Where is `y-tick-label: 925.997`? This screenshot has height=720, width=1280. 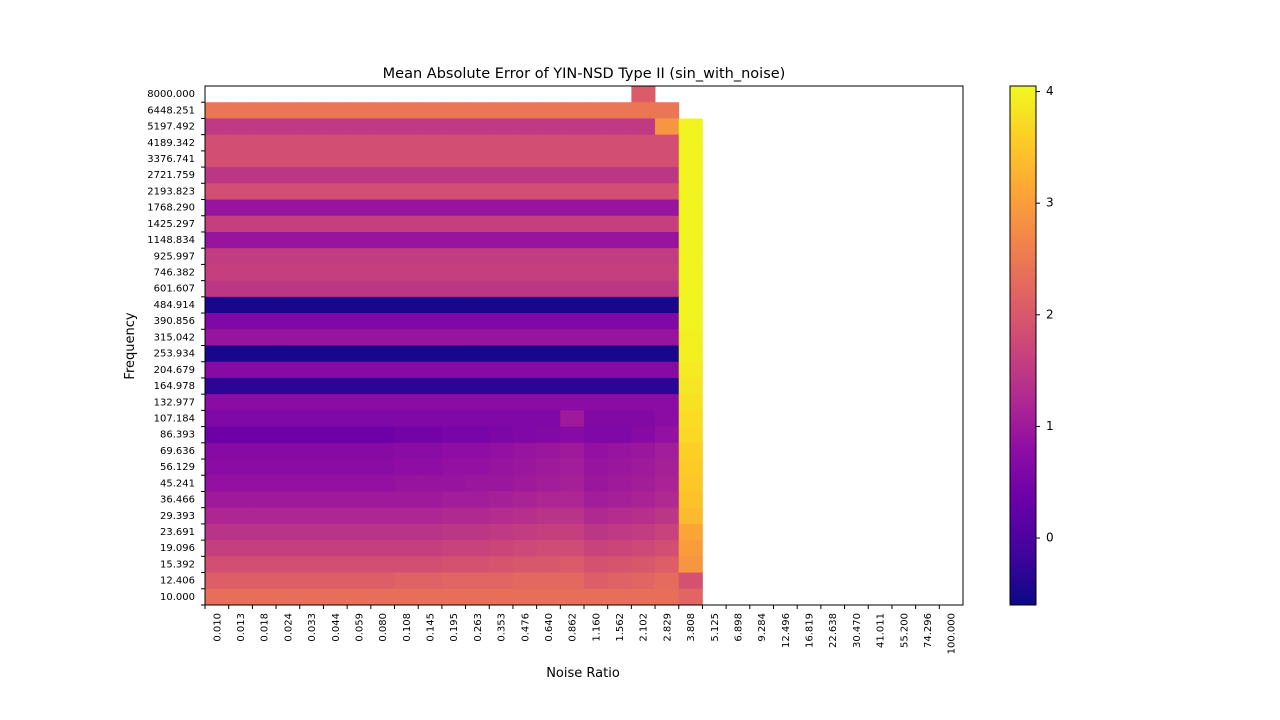 y-tick-label: 925.997 is located at coordinates (174, 256).